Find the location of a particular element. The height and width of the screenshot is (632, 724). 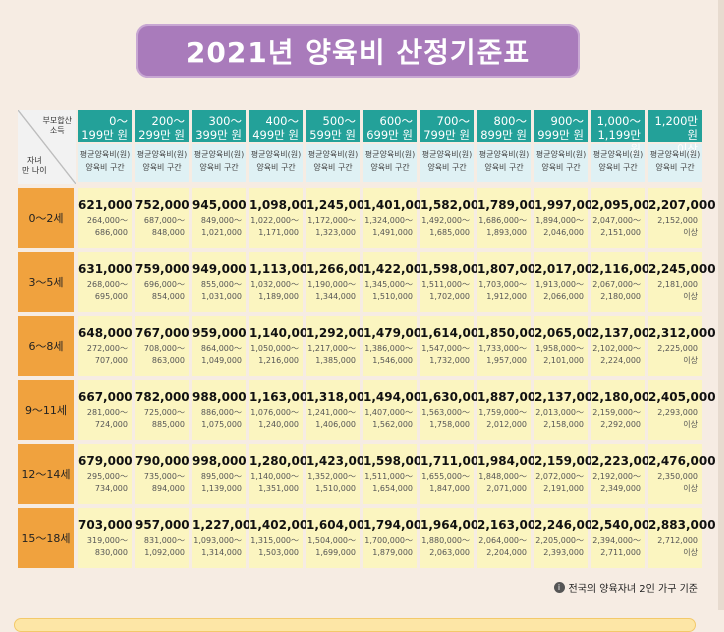

table-cell: 998,000 895,000～ 1,139,000 is located at coordinates (219, 474).